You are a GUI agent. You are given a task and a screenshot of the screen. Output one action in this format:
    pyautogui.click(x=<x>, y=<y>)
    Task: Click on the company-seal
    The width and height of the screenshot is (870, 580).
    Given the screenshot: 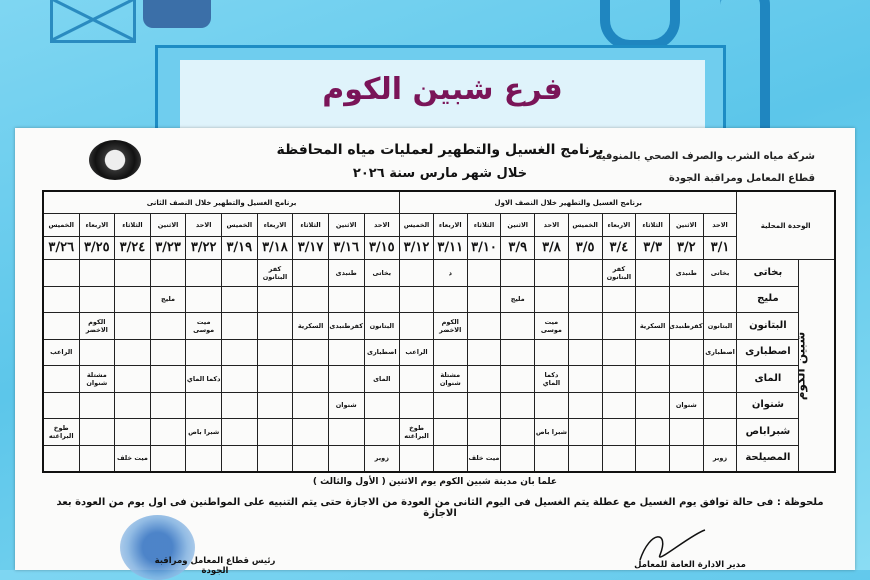 What is the action you would take?
    pyautogui.click(x=157, y=547)
    